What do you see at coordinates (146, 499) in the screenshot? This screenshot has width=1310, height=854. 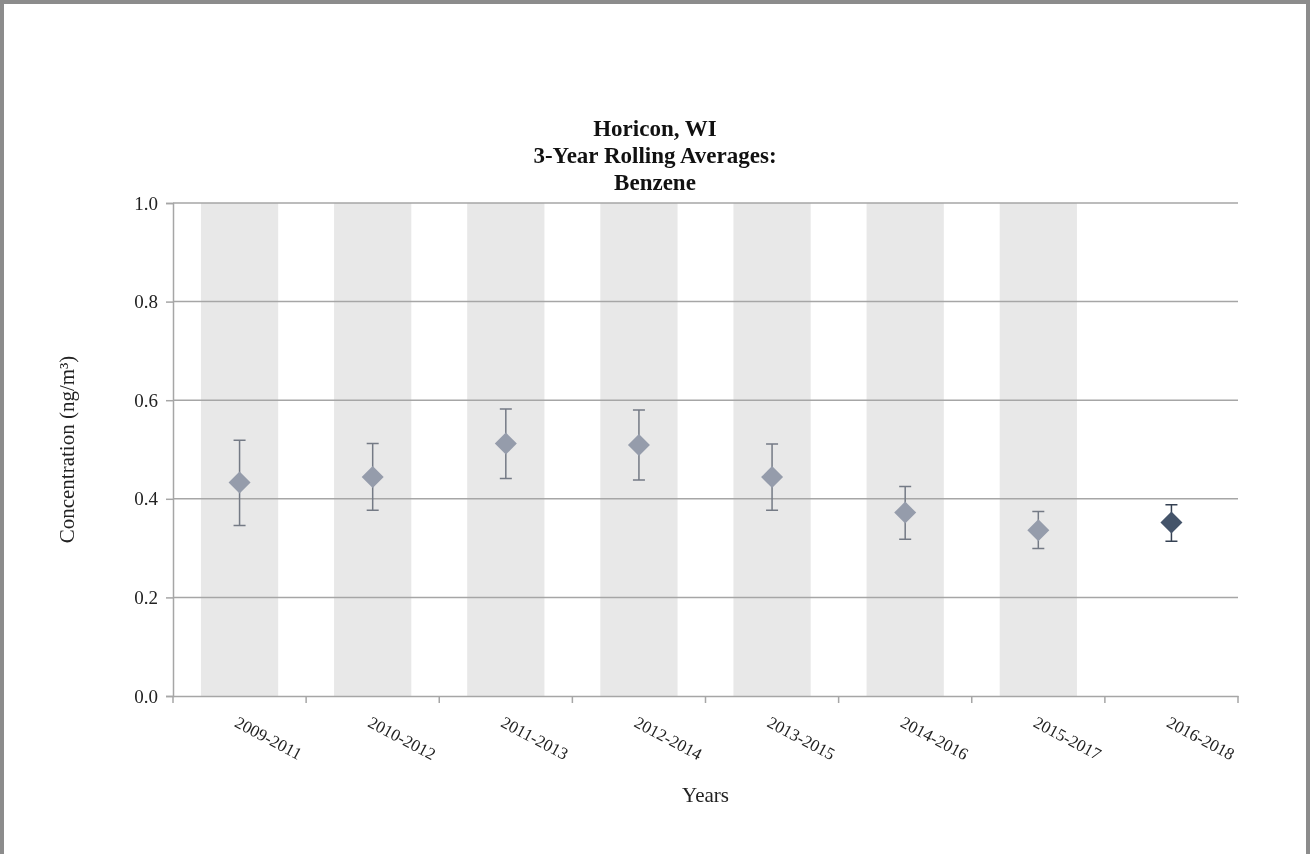 I see `y-tick-label: 0.4` at bounding box center [146, 499].